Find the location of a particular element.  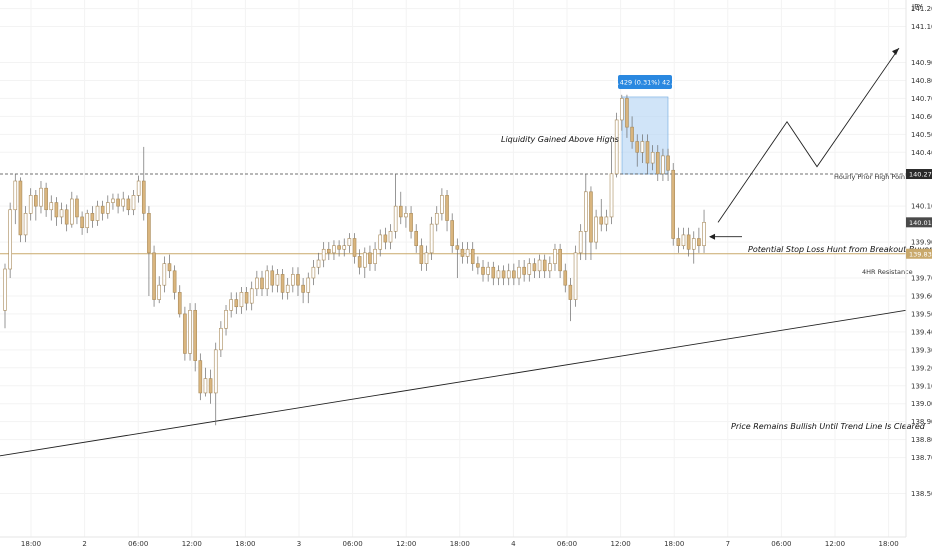

x-tick-label: 7 is located at coordinates (728, 544).